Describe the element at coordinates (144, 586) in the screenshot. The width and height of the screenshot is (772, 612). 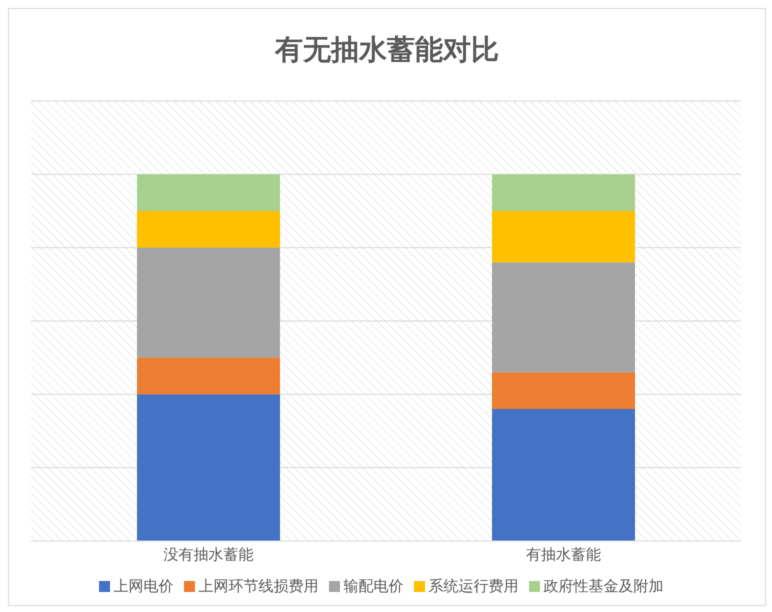
I see `legend-label: 上网电价` at that location.